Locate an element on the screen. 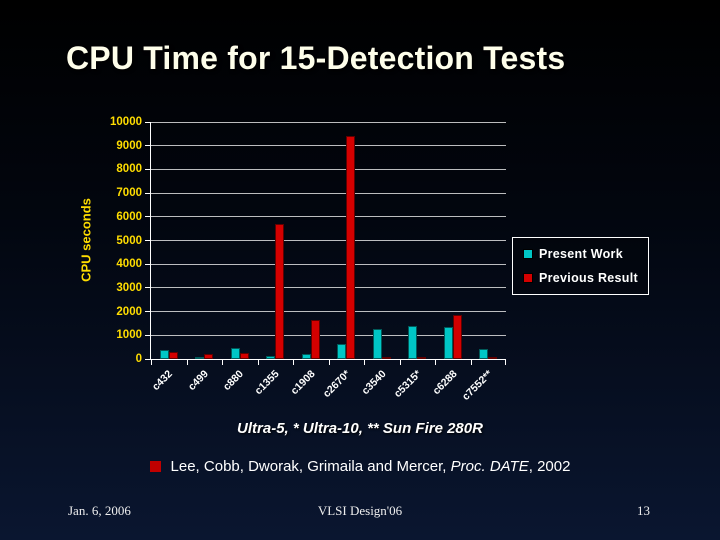 The height and width of the screenshot is (540, 720). y-tick-label: 10000 is located at coordinates (126, 122).